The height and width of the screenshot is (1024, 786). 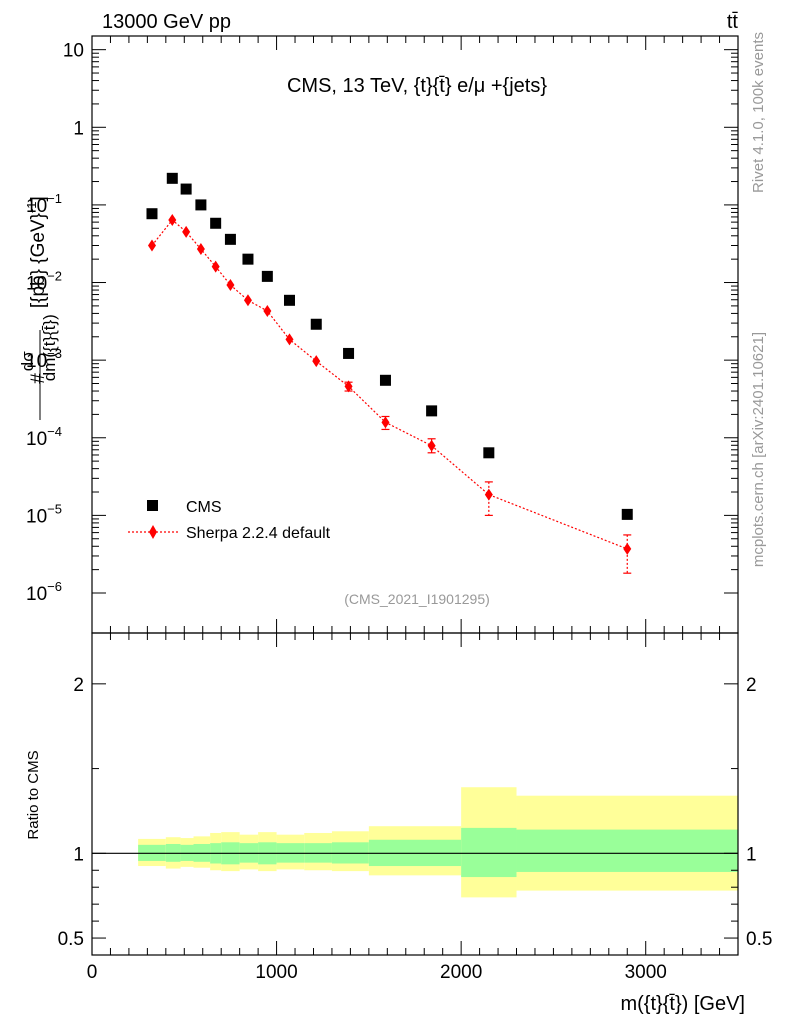 What do you see at coordinates (276, 972) in the screenshot?
I see `x-tick-label: 1000` at bounding box center [276, 972].